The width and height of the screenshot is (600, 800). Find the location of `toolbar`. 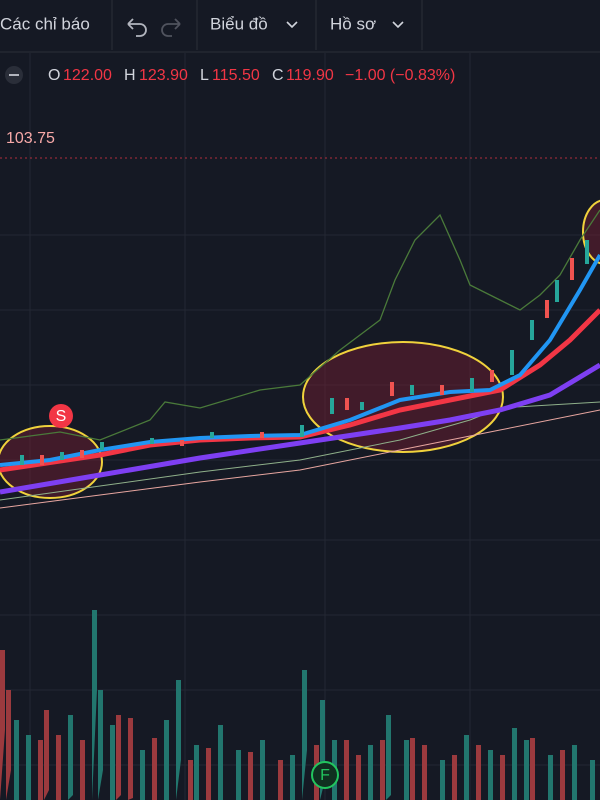

toolbar is located at coordinates (300, 26).